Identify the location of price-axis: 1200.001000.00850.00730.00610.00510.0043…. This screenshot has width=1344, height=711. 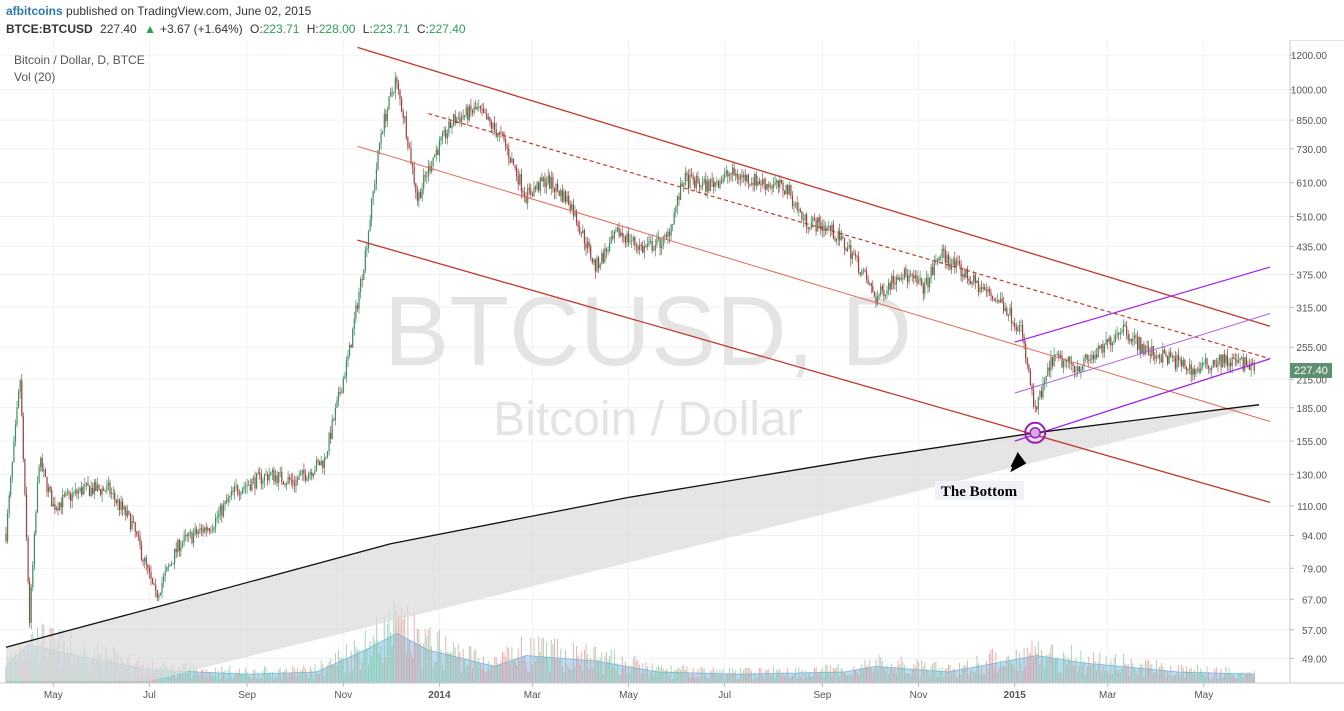
(1308, 361).